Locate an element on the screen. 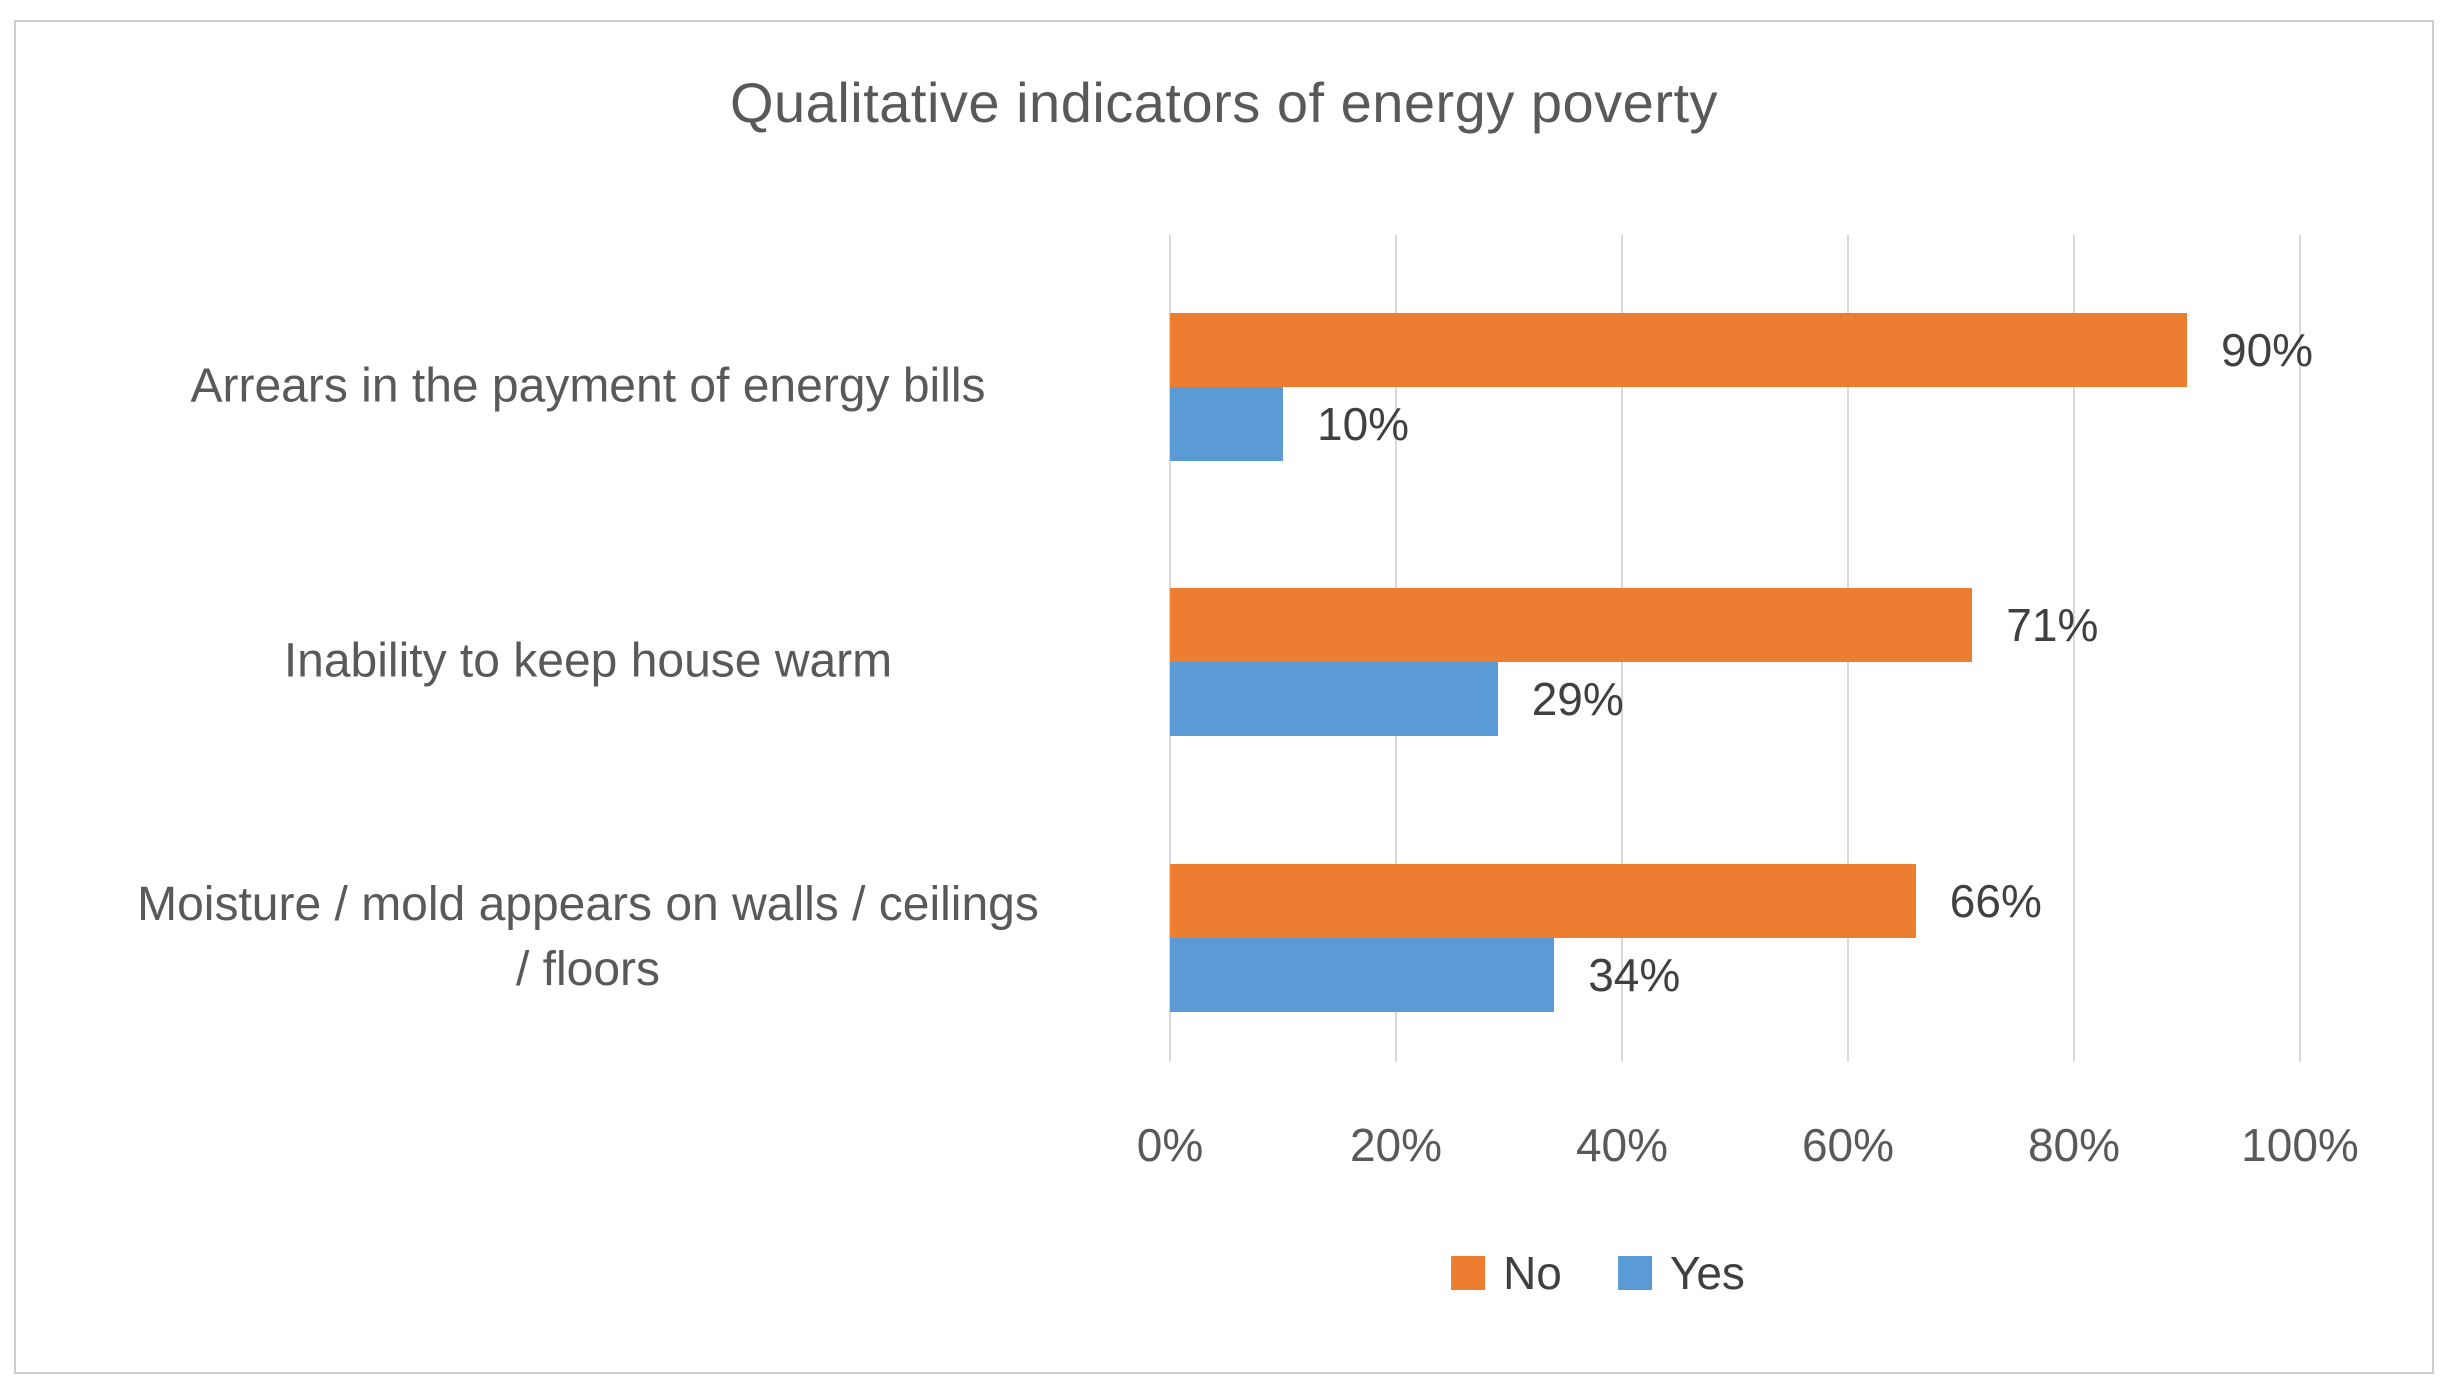 The image size is (2459, 1397). x-tick-label: 0% is located at coordinates (1170, 1145).